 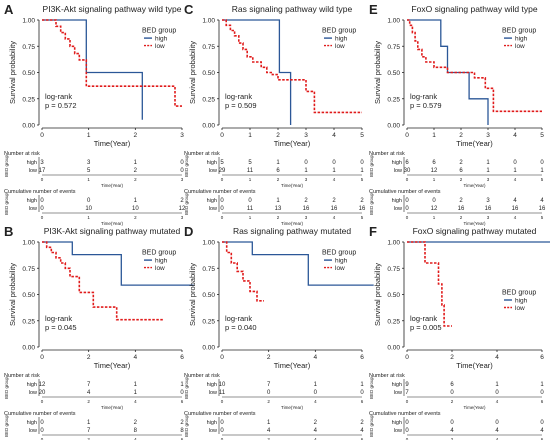 What do you see at coordinates (186, 203) in the screenshot?
I see `events-table-strata-axis-label: BED group` at bounding box center [186, 203].